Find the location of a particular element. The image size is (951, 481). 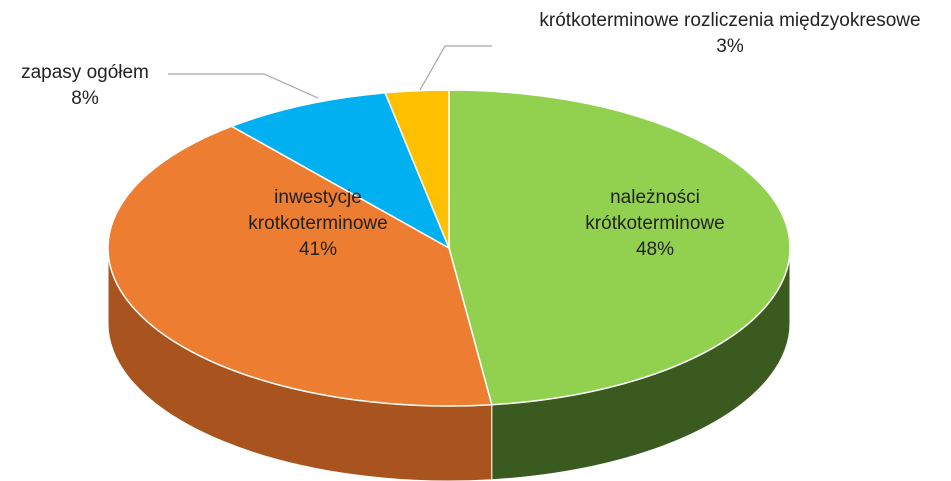

slice-label: należności krótkoterminowe 48% is located at coordinates (655, 224).